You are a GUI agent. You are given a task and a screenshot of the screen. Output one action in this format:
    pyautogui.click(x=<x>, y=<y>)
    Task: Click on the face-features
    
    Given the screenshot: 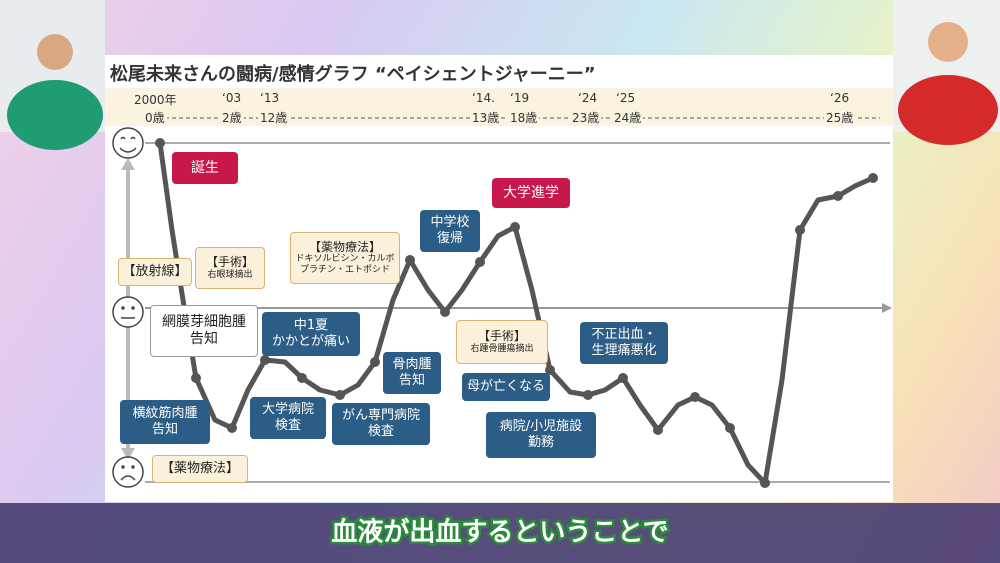 What is the action you would take?
    pyautogui.click(x=128, y=308)
    